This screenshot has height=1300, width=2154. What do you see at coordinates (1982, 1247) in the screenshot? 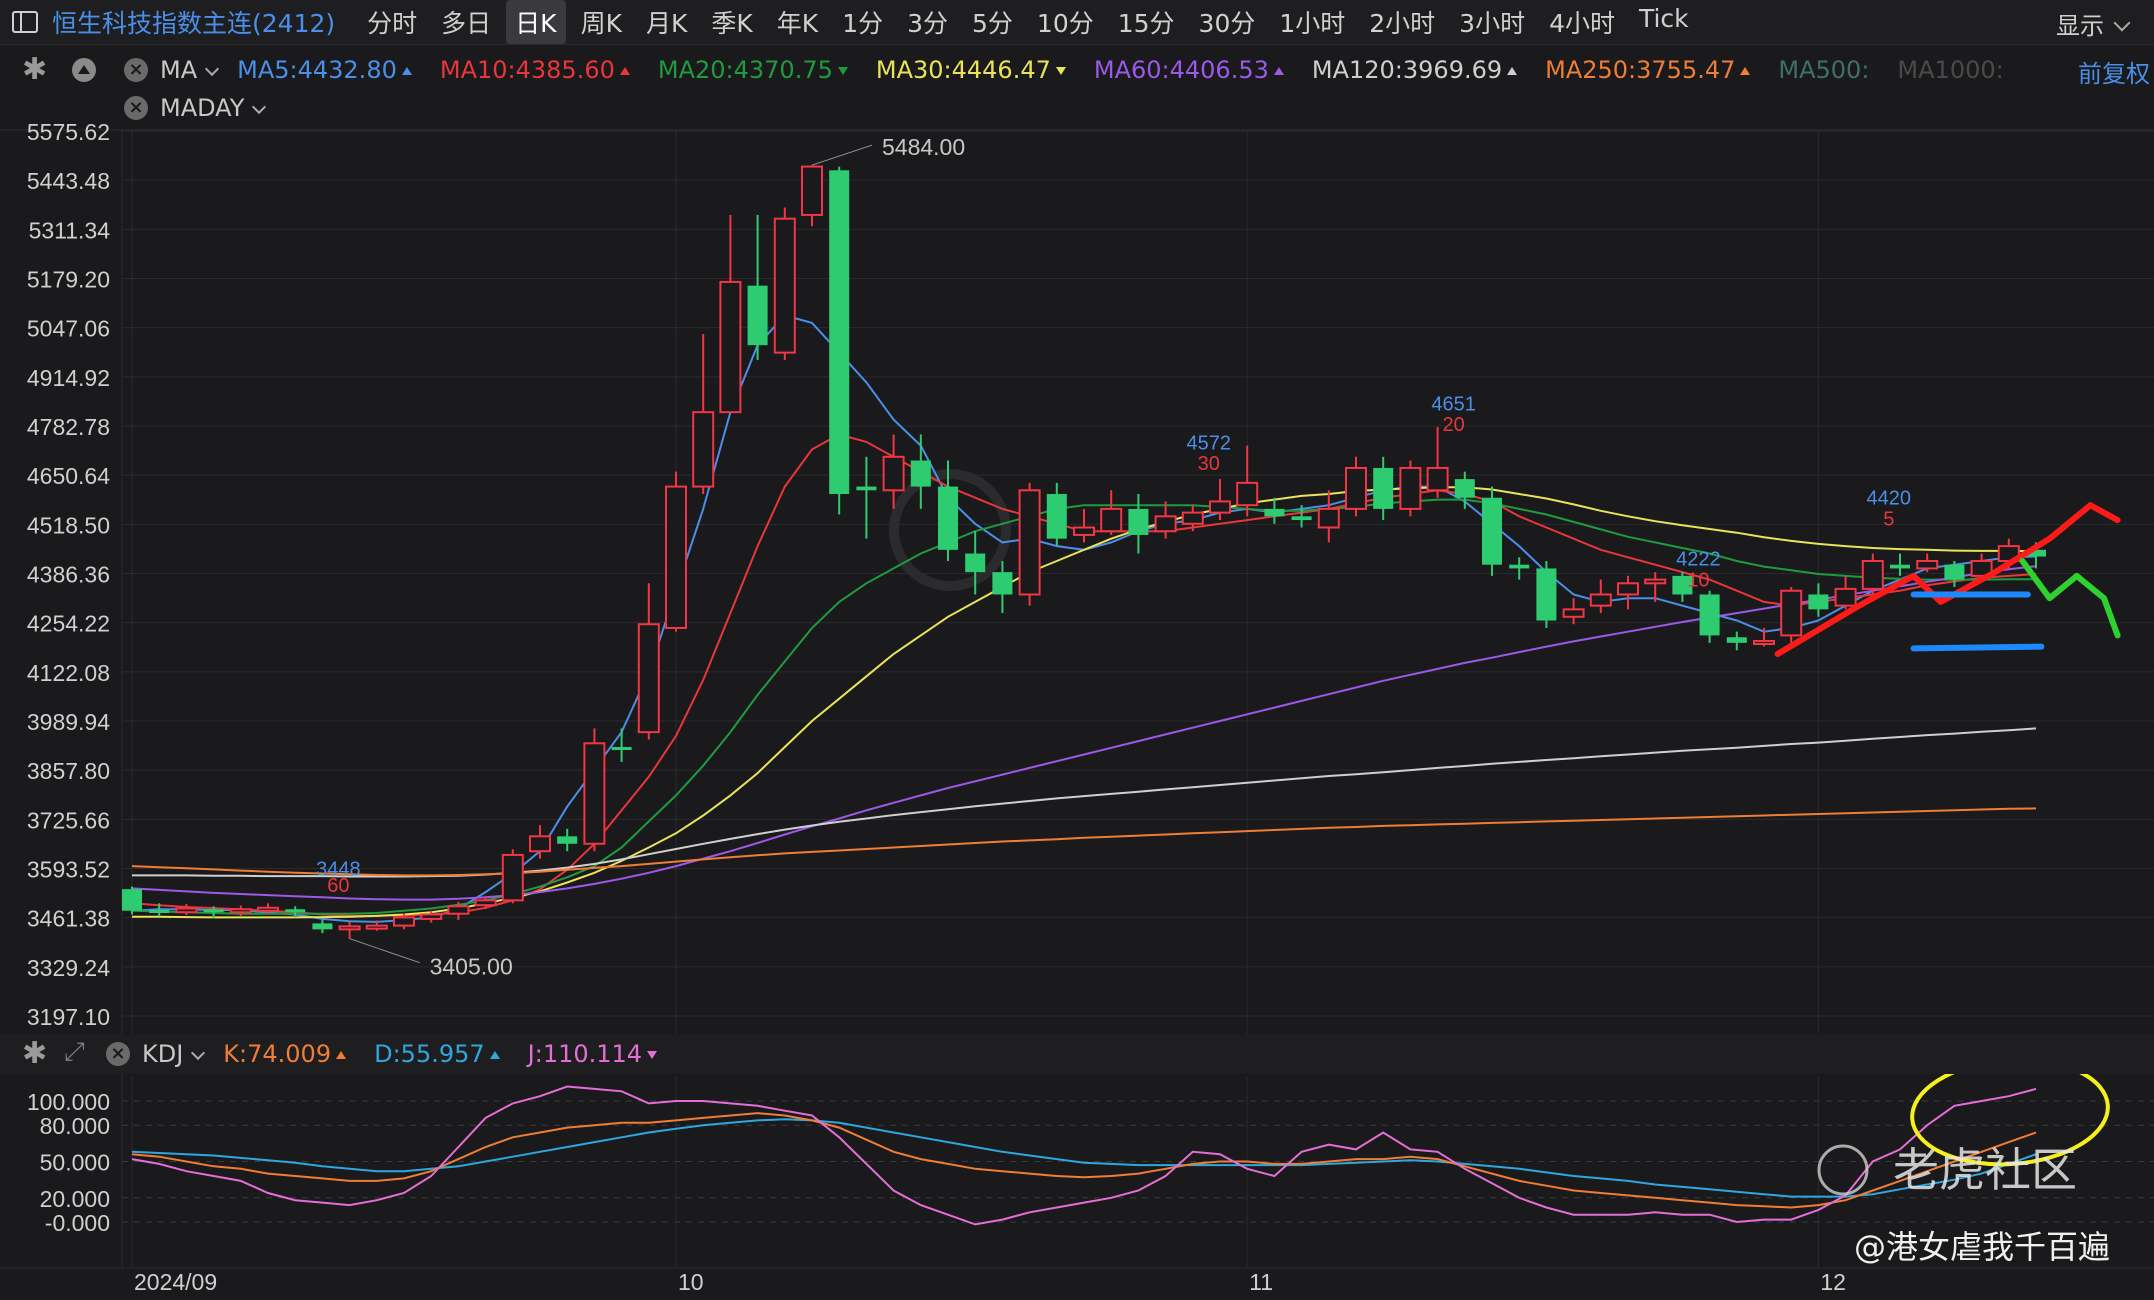
I see `watermark-handle: @港女虐我千百遍` at bounding box center [1982, 1247].